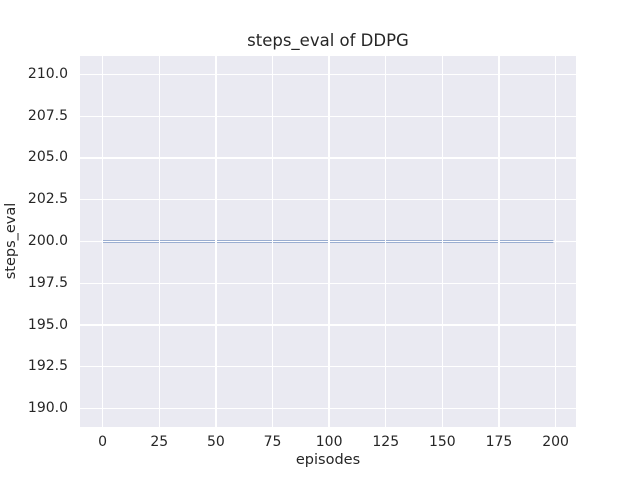 The height and width of the screenshot is (480, 640). I want to click on x-tick-label: 200, so click(555, 442).